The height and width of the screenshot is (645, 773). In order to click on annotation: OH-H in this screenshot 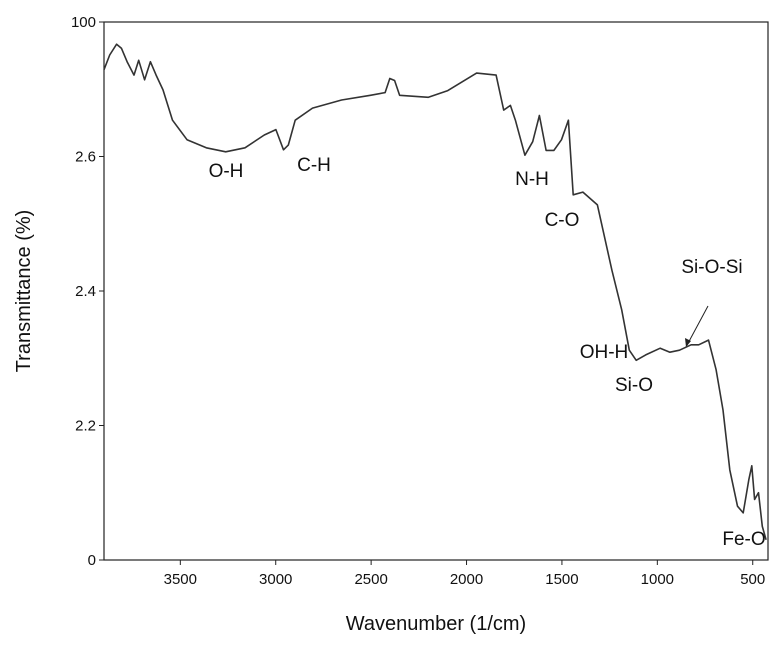, I will do `click(604, 352)`.